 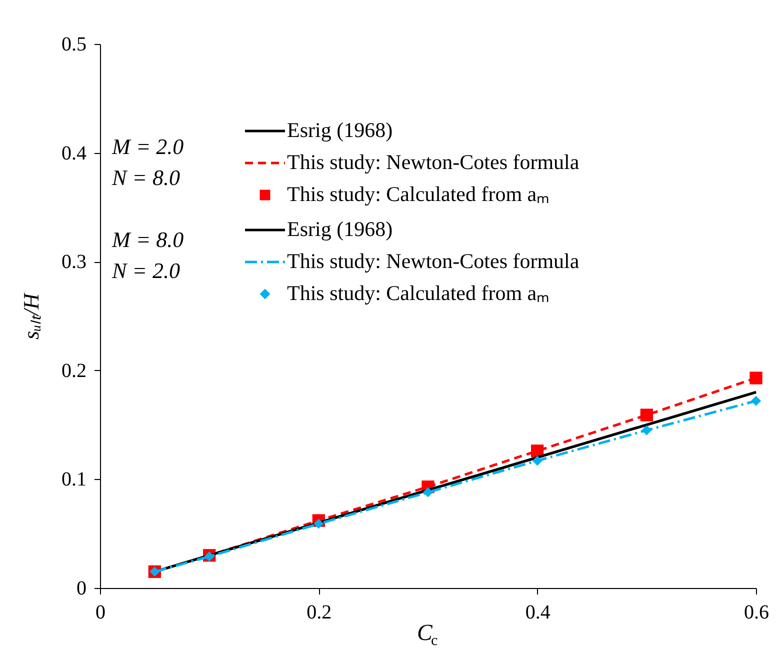 I want to click on x-tick-label: 0.4, so click(x=537, y=613).